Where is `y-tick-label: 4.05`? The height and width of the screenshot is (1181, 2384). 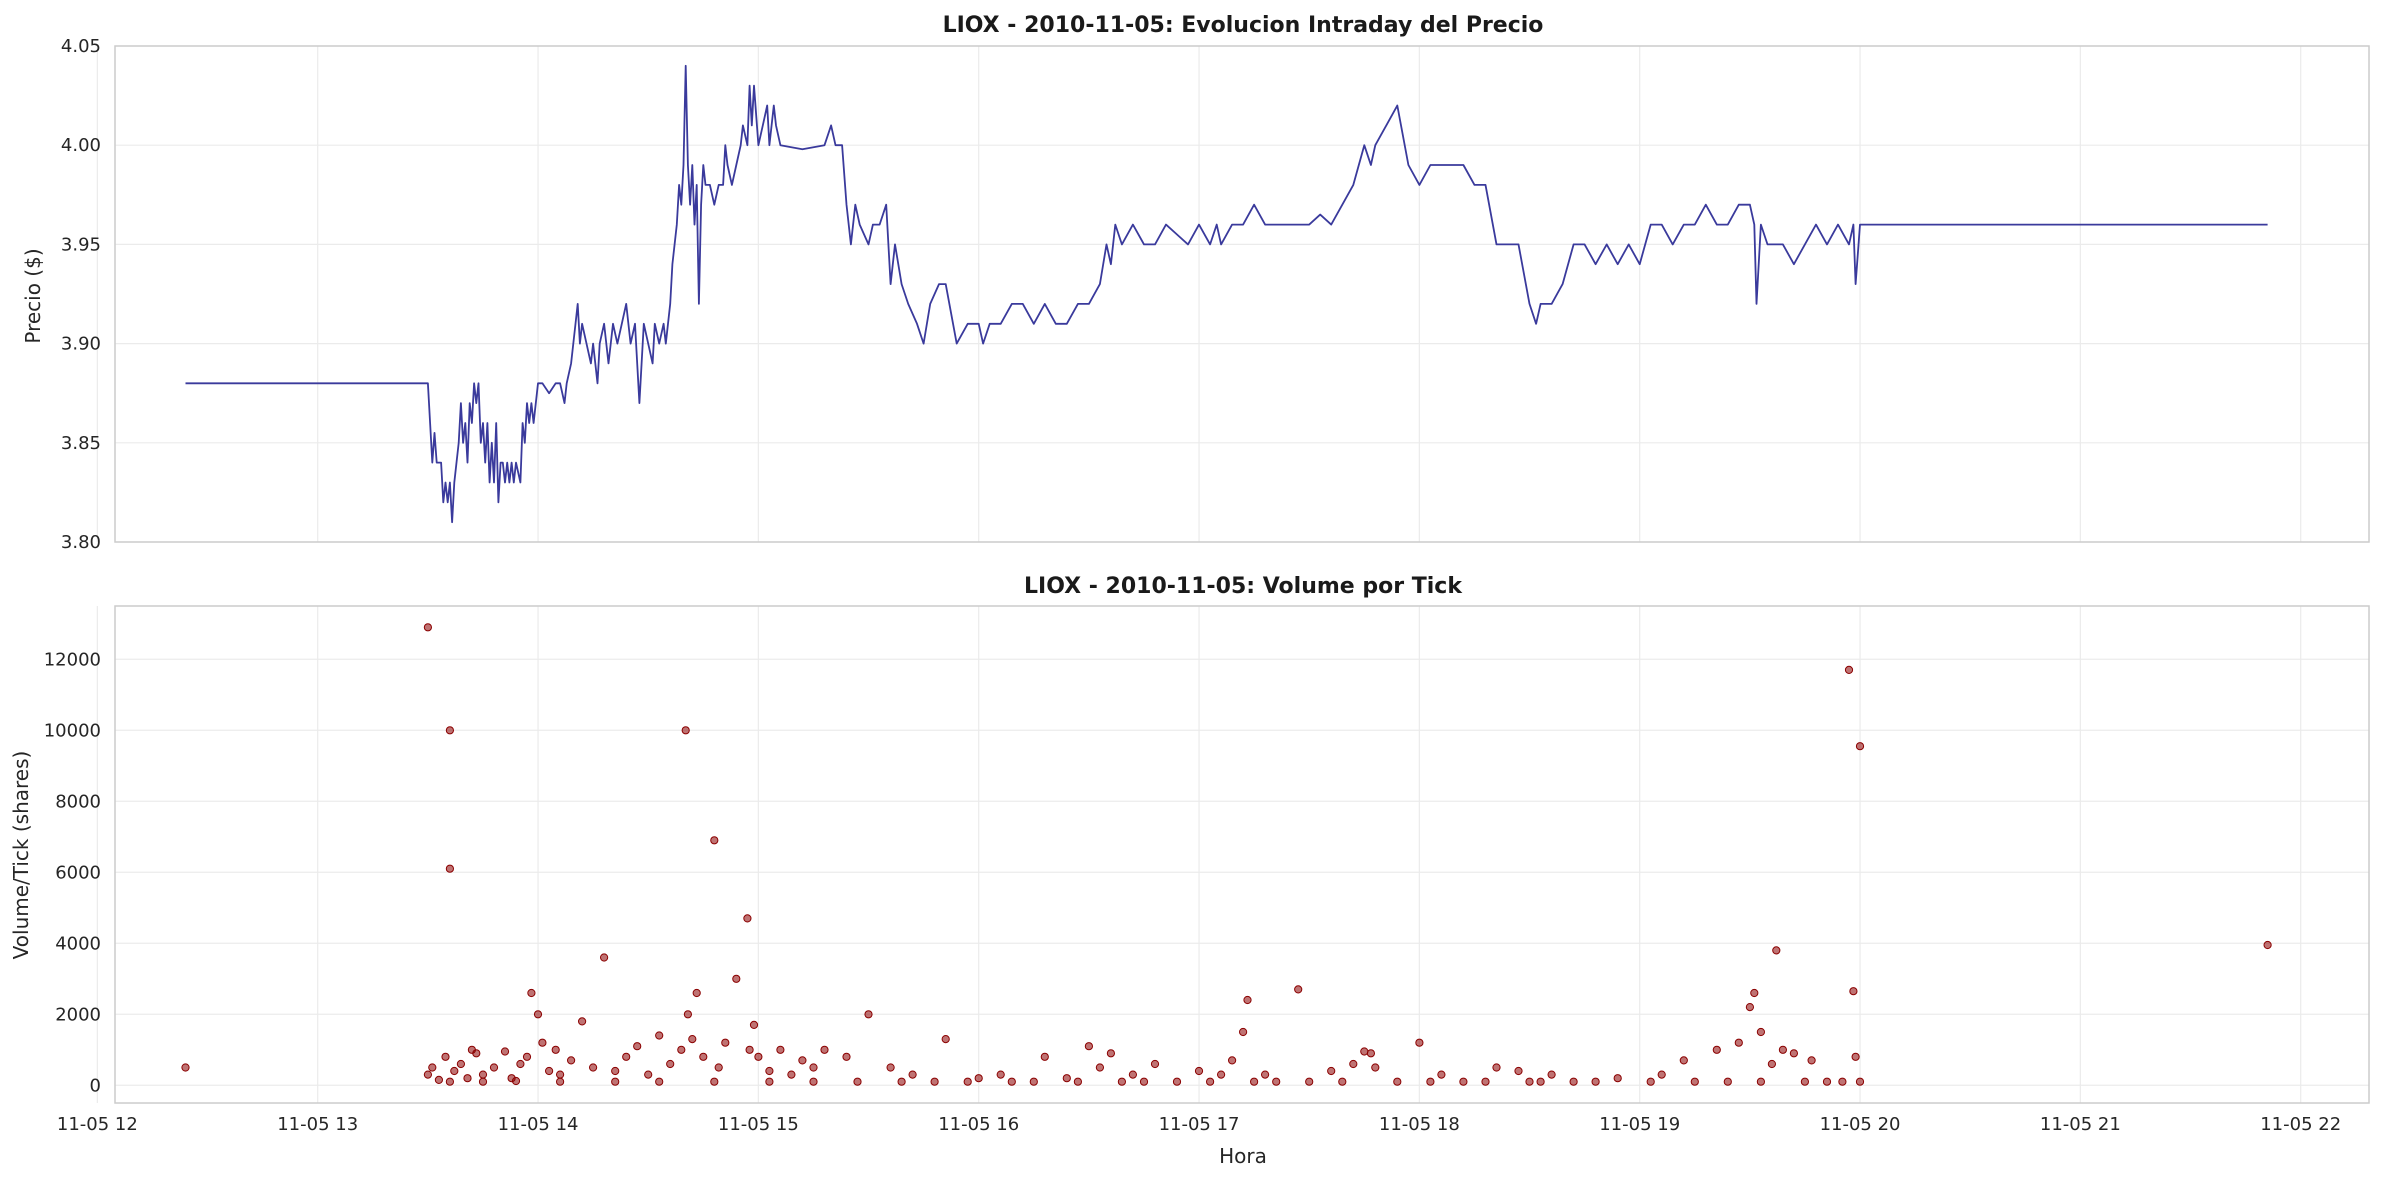
y-tick-label: 4.05 is located at coordinates (81, 46).